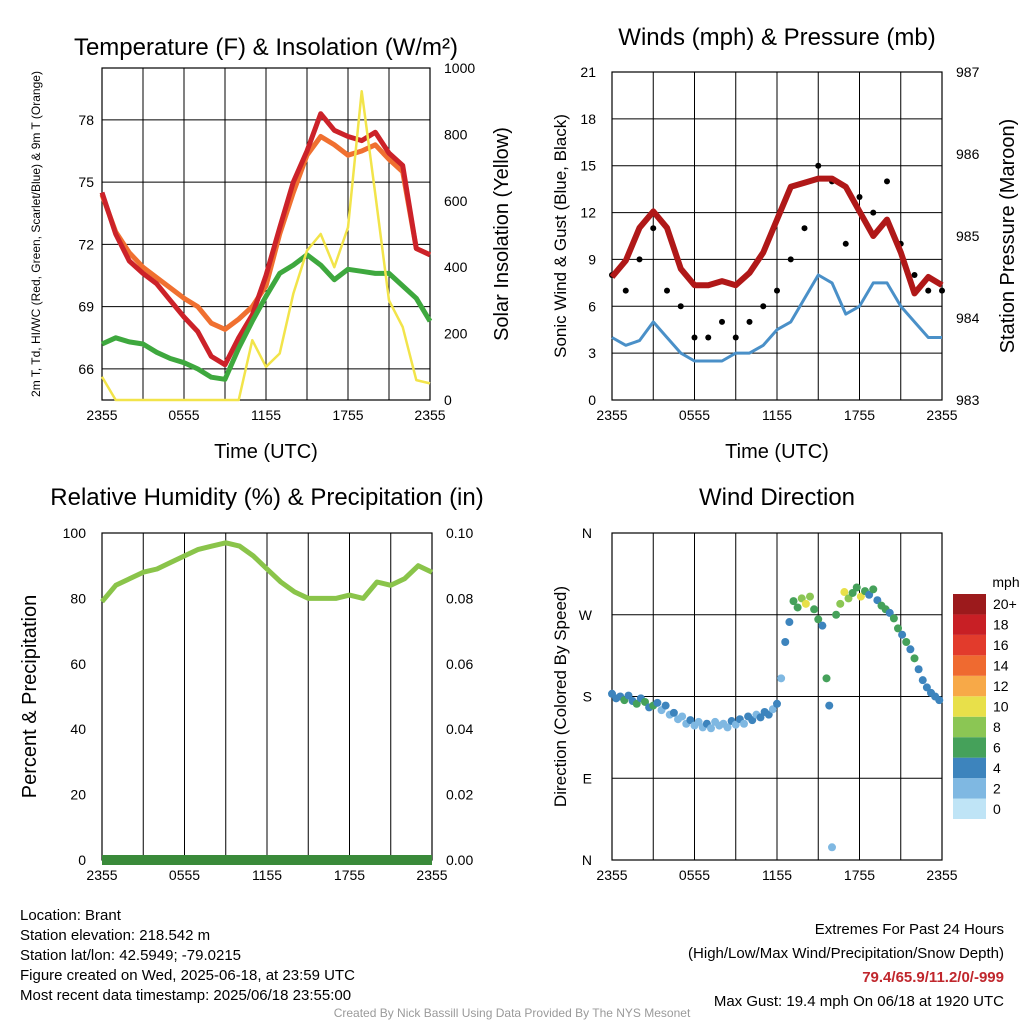  What do you see at coordinates (776, 37) in the screenshot?
I see `chart-title: Winds (mph) & Pressure (mb)` at bounding box center [776, 37].